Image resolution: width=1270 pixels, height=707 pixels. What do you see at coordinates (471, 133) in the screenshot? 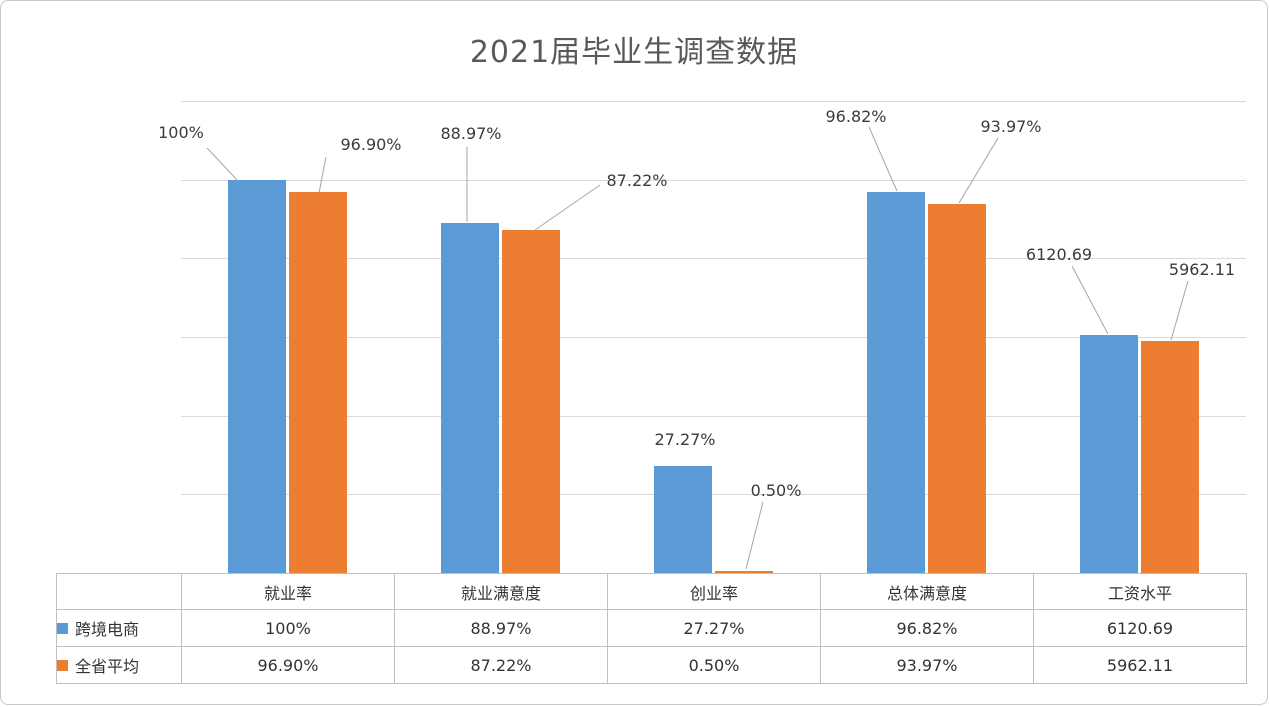
I see `data-label-job-satisfaction-crossborder: 88.97%` at bounding box center [471, 133].